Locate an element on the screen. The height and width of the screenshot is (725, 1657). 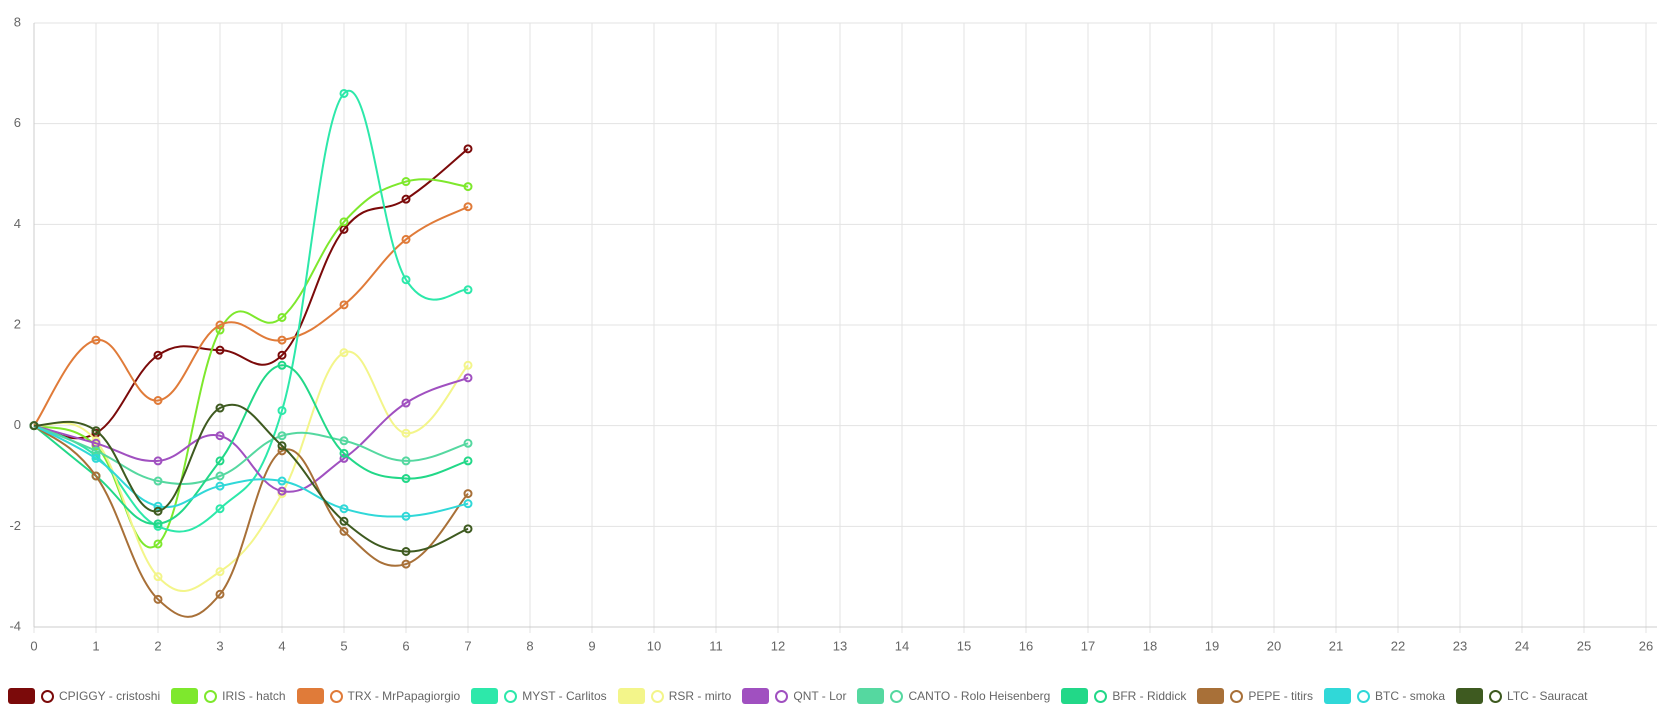
legend-item: IRIS - hatch is located at coordinates (228, 696).